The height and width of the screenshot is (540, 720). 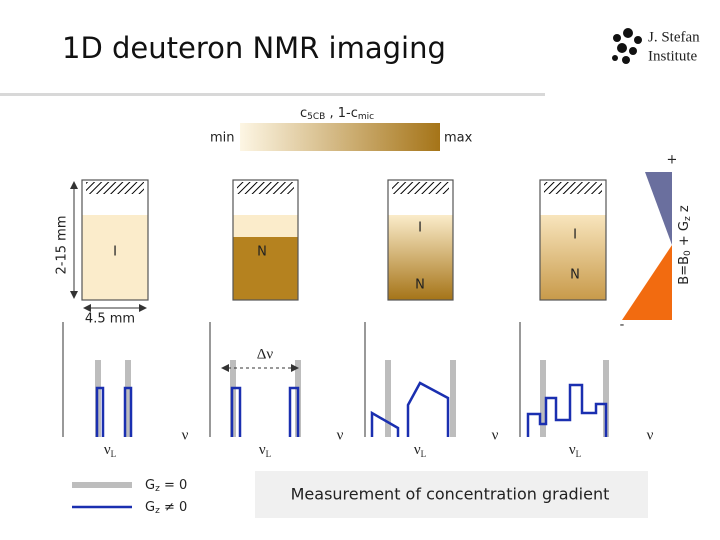 I want to click on concentration-label: c5CB , 1-cmic, so click(x=337, y=114).